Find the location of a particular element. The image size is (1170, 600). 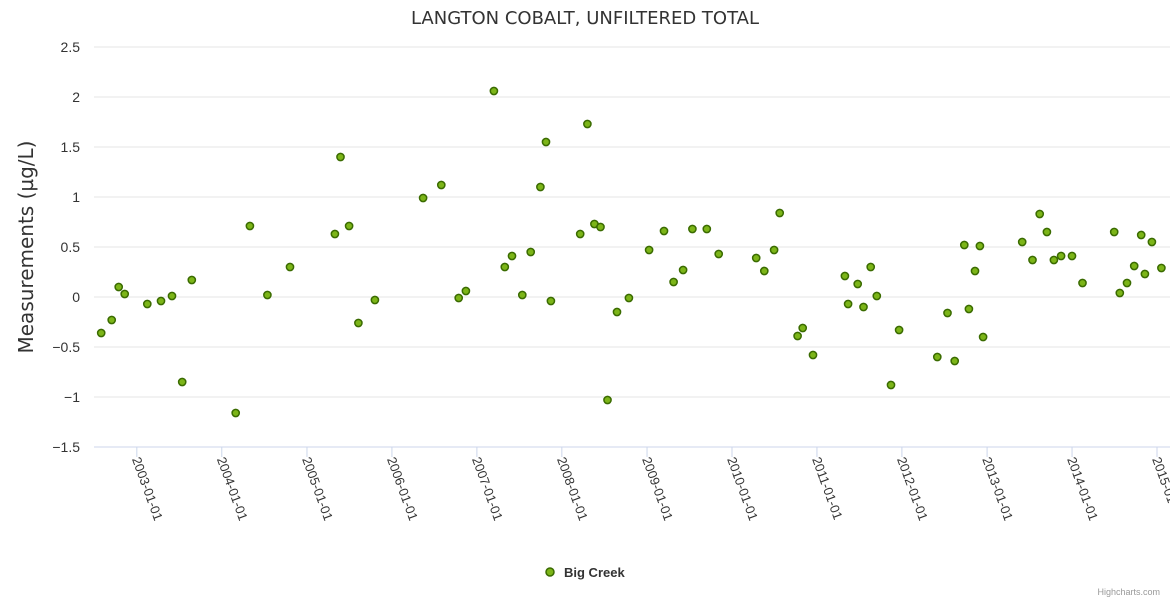

x-tick-label: 2015-01-01 is located at coordinates (1159, 489).